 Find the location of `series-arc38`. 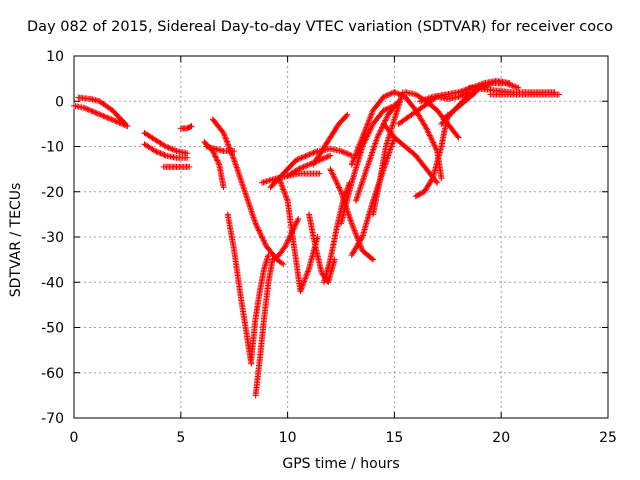

series-arc38 is located at coordinates (459, 106).